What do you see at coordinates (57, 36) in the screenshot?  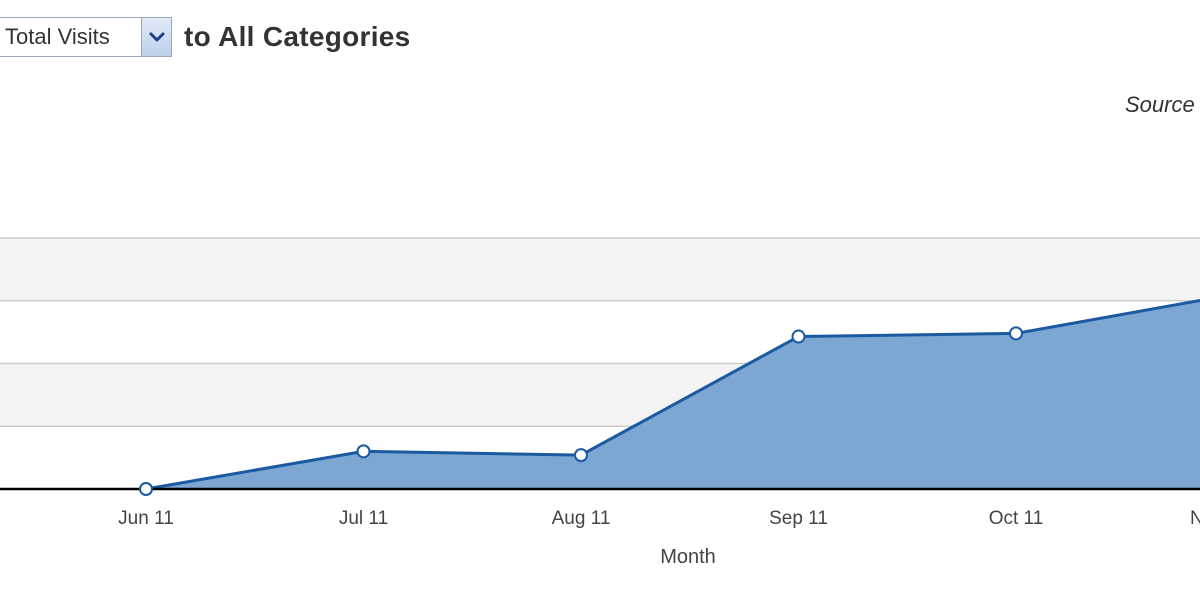 I see `metric-dropdown-value: Total Visits` at bounding box center [57, 36].